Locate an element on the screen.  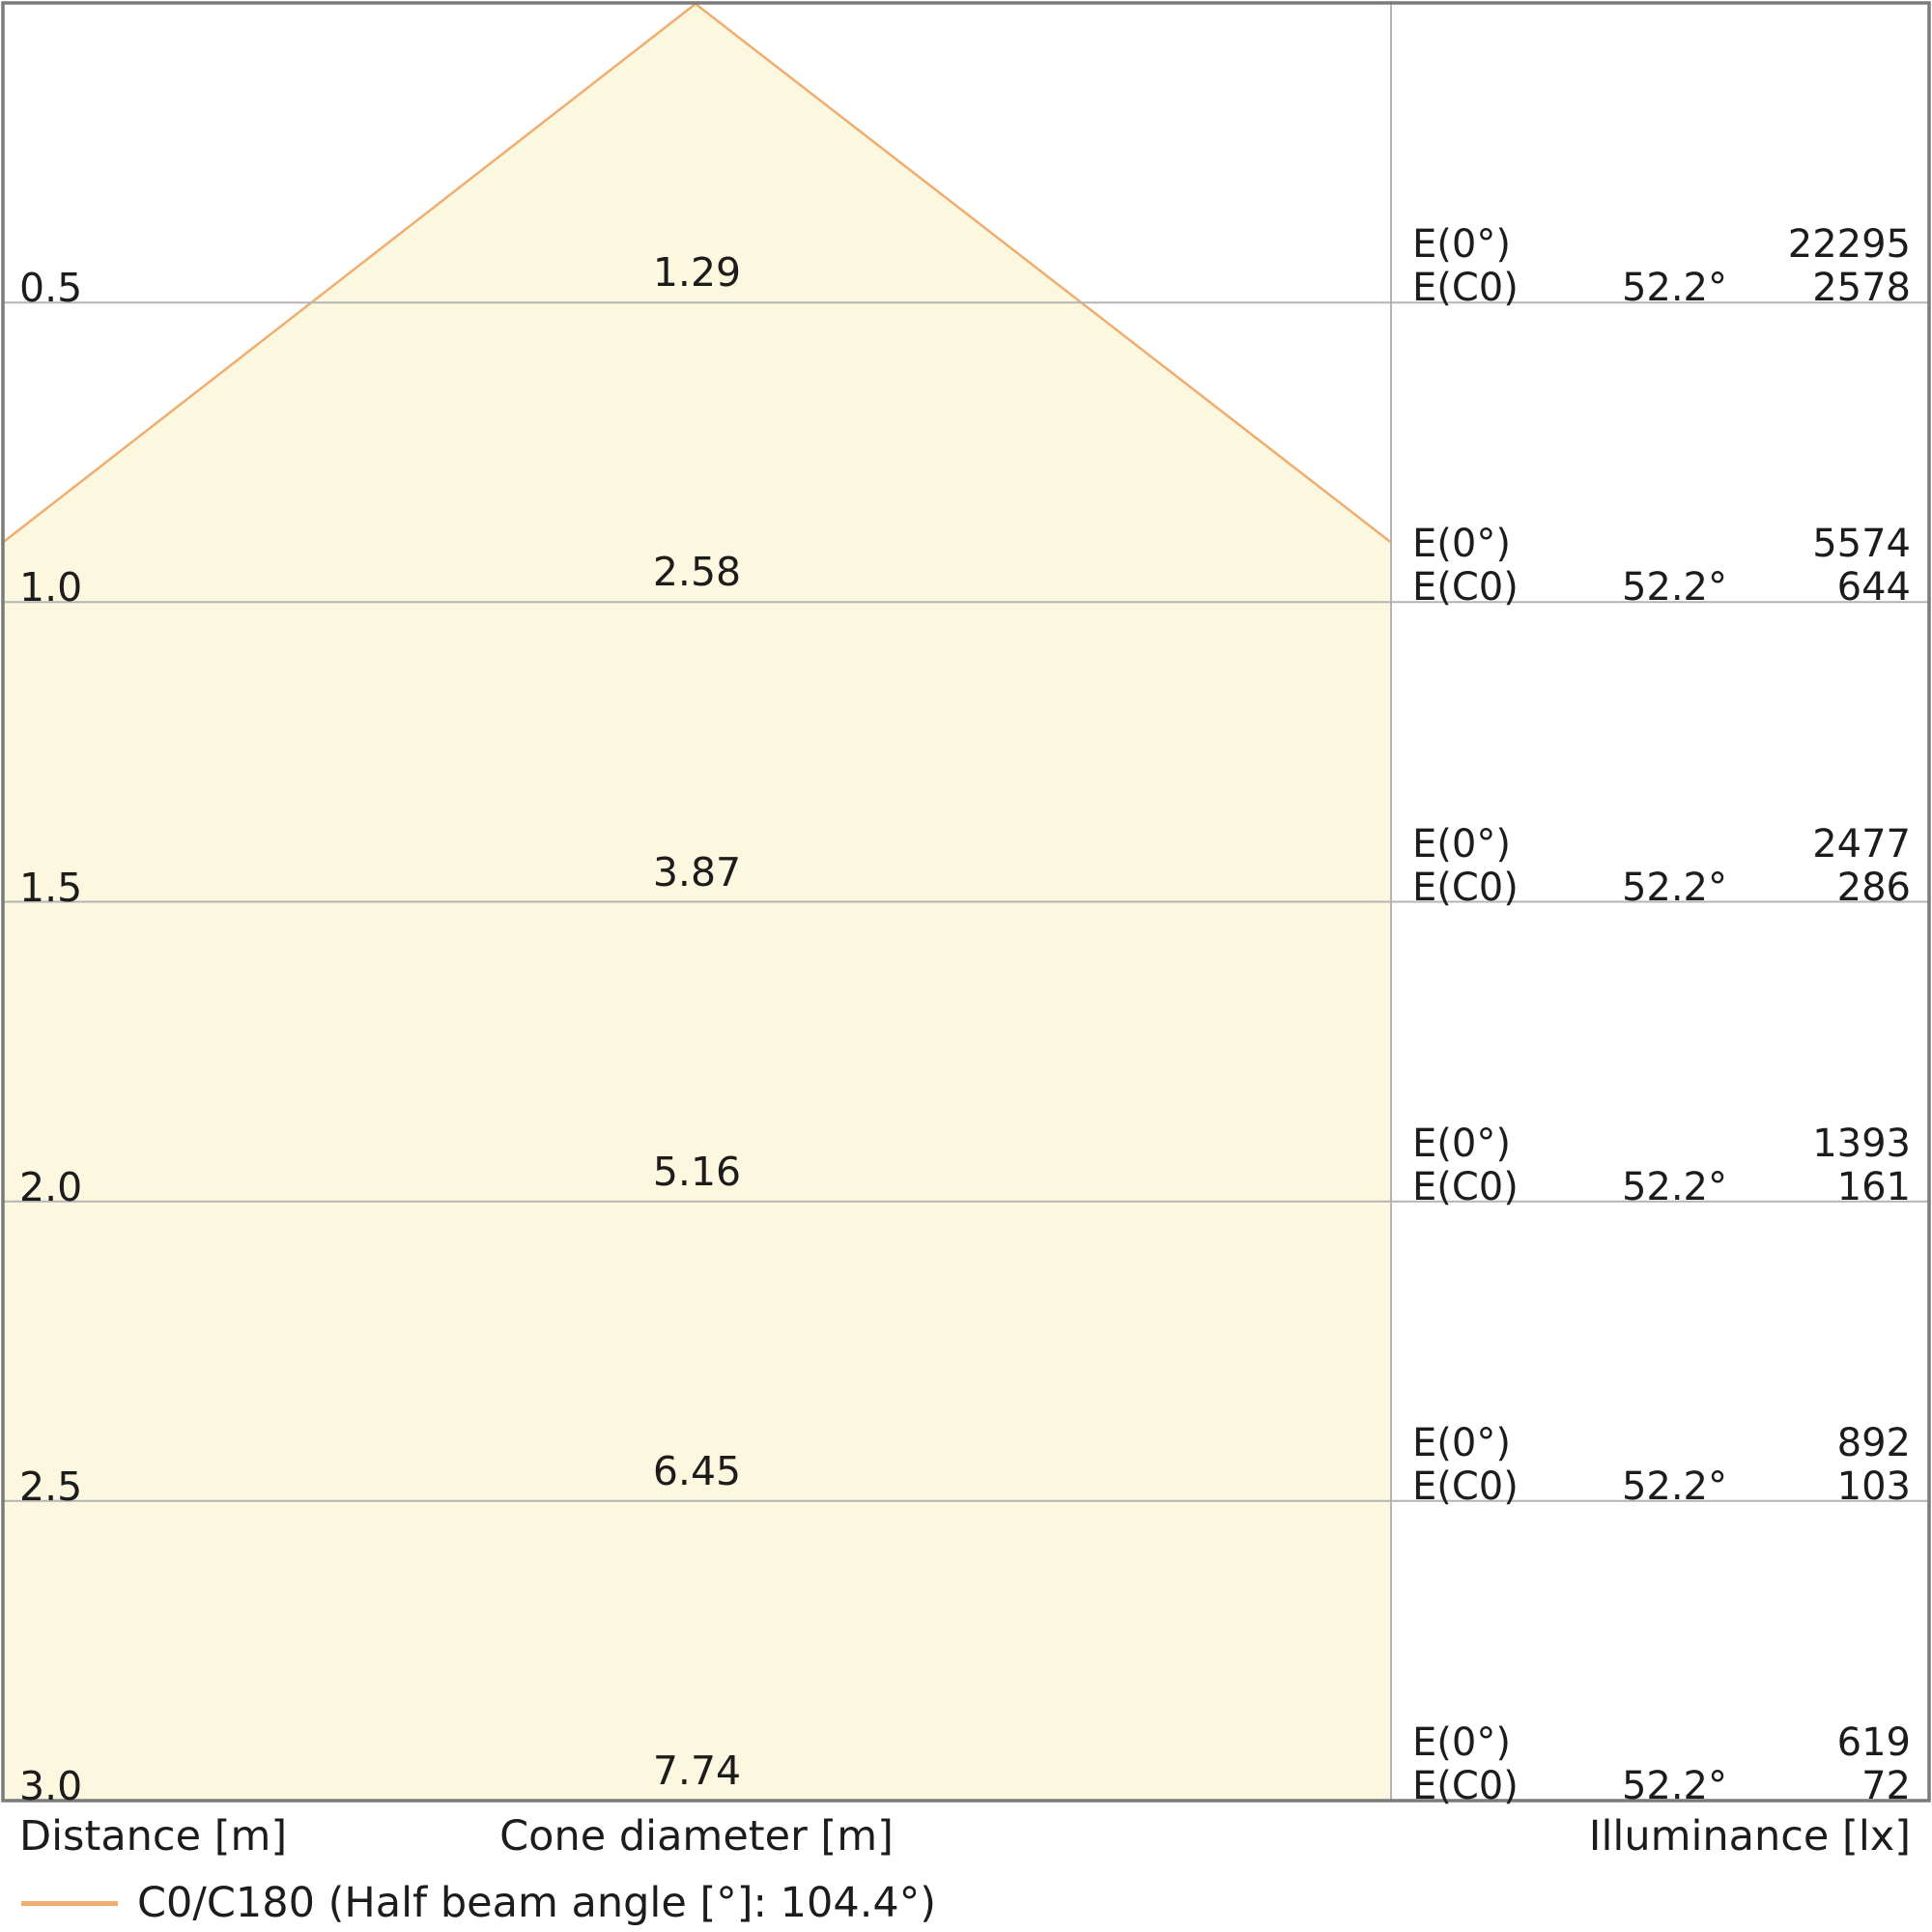
ec0-line: E(C0) 52.2° 103 is located at coordinates (1661, 1486).